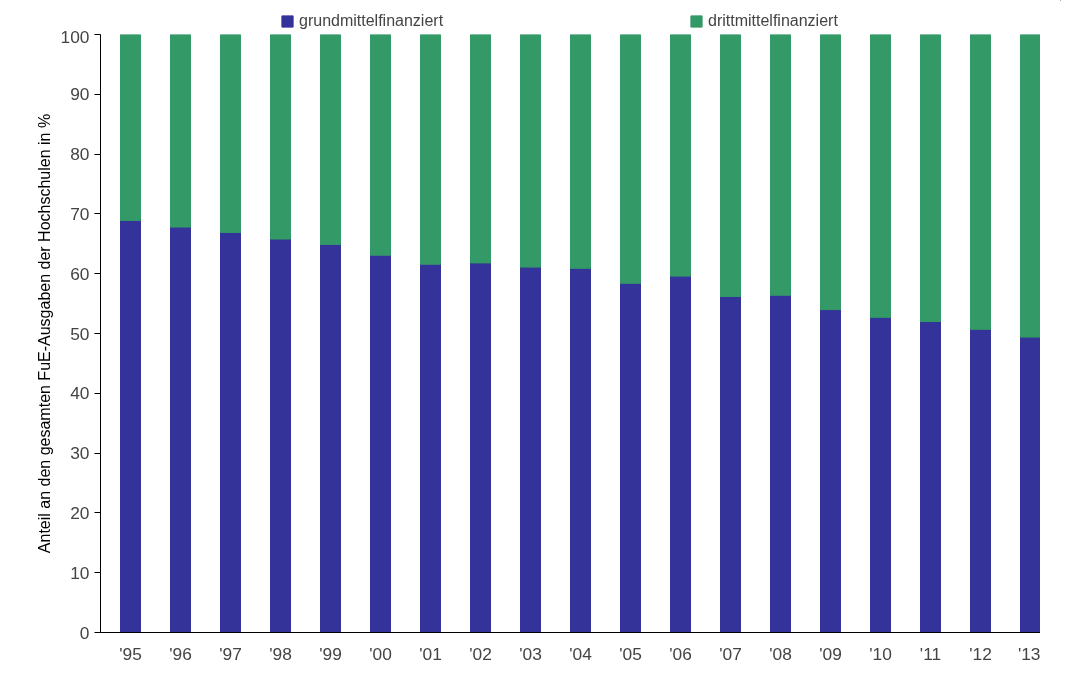 This screenshot has width=1073, height=692. Describe the element at coordinates (680, 653) in the screenshot. I see `x-tick-label: '06` at that location.